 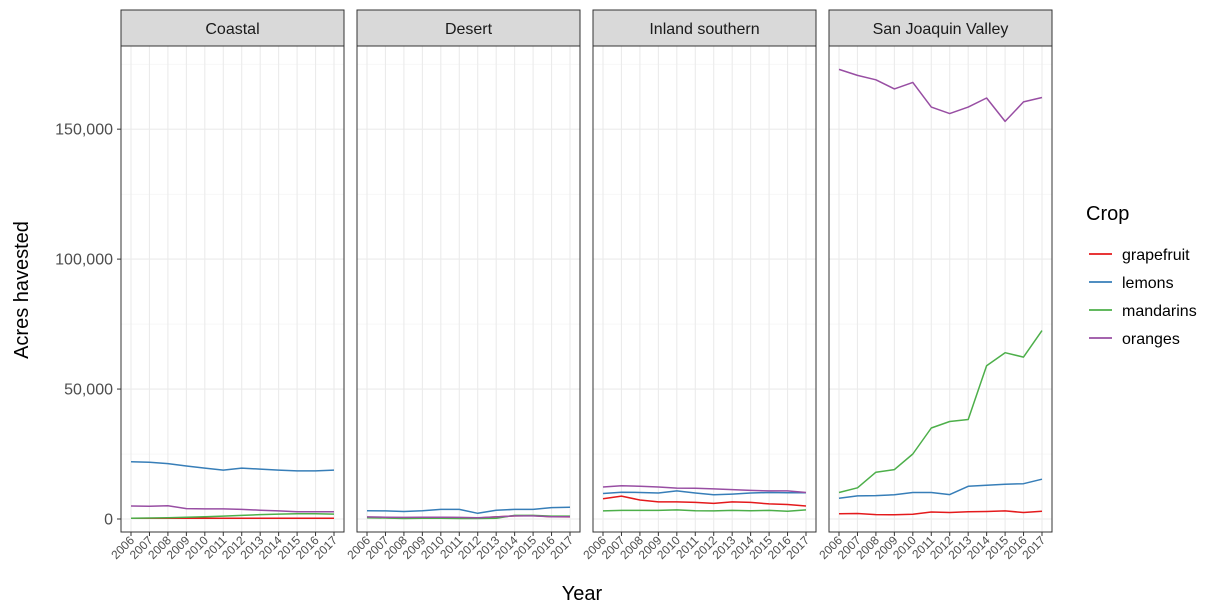 What do you see at coordinates (468, 517) in the screenshot?
I see `series-line-desert-oranges` at bounding box center [468, 517].